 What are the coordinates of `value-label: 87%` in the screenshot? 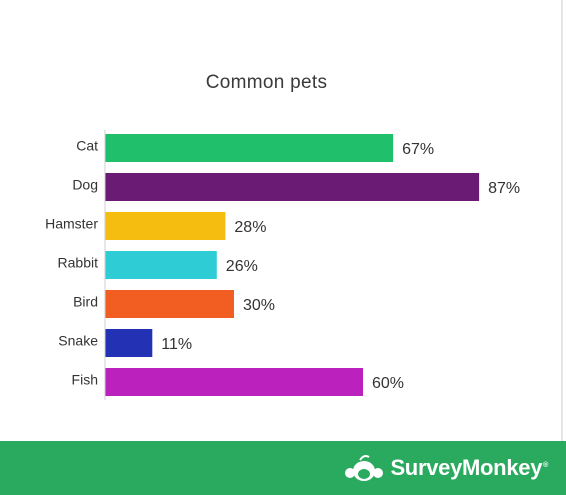 It's located at (504, 188).